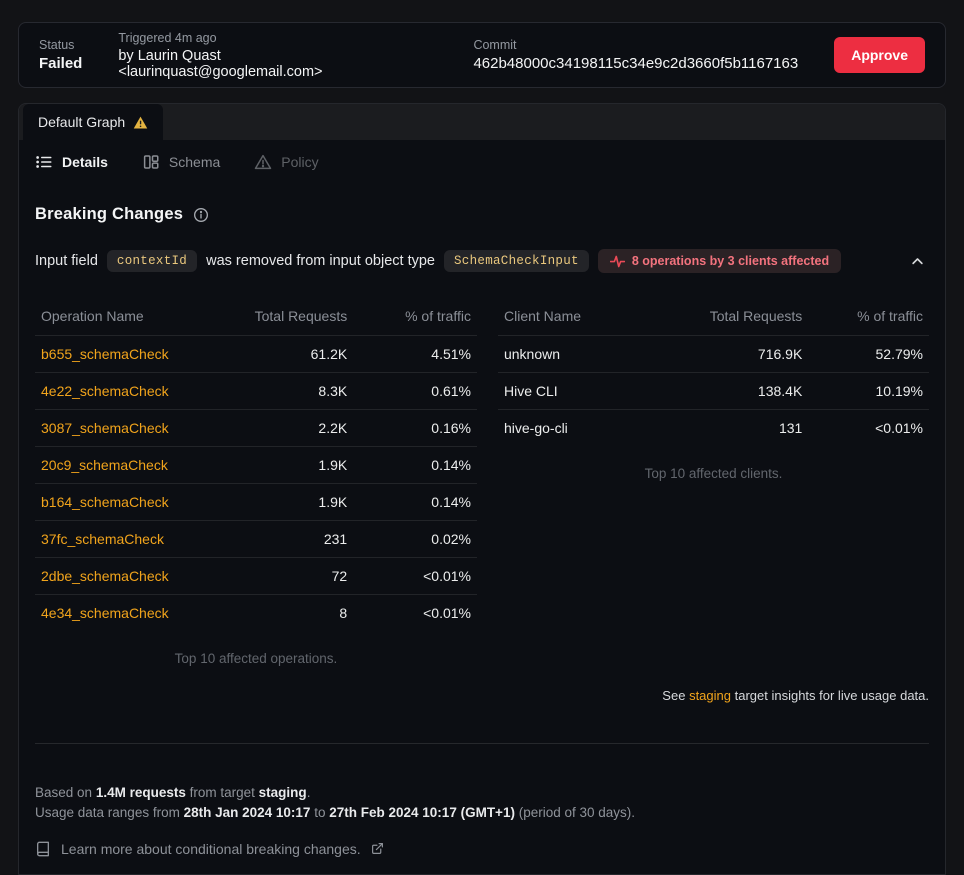  I want to click on subtab-bar: Details Schema Policy, so click(482, 162).